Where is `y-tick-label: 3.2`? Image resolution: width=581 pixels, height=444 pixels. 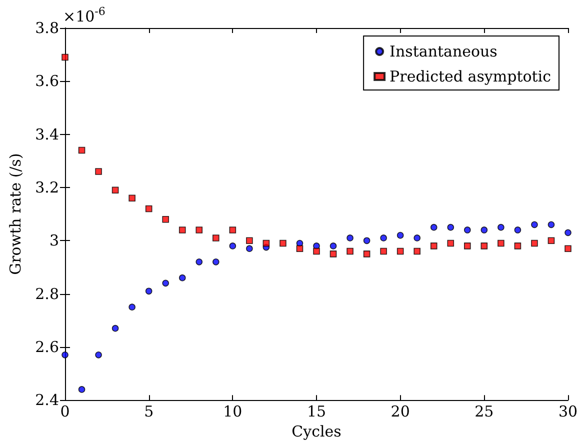 y-tick-label: 3.2 is located at coordinates (47, 187).